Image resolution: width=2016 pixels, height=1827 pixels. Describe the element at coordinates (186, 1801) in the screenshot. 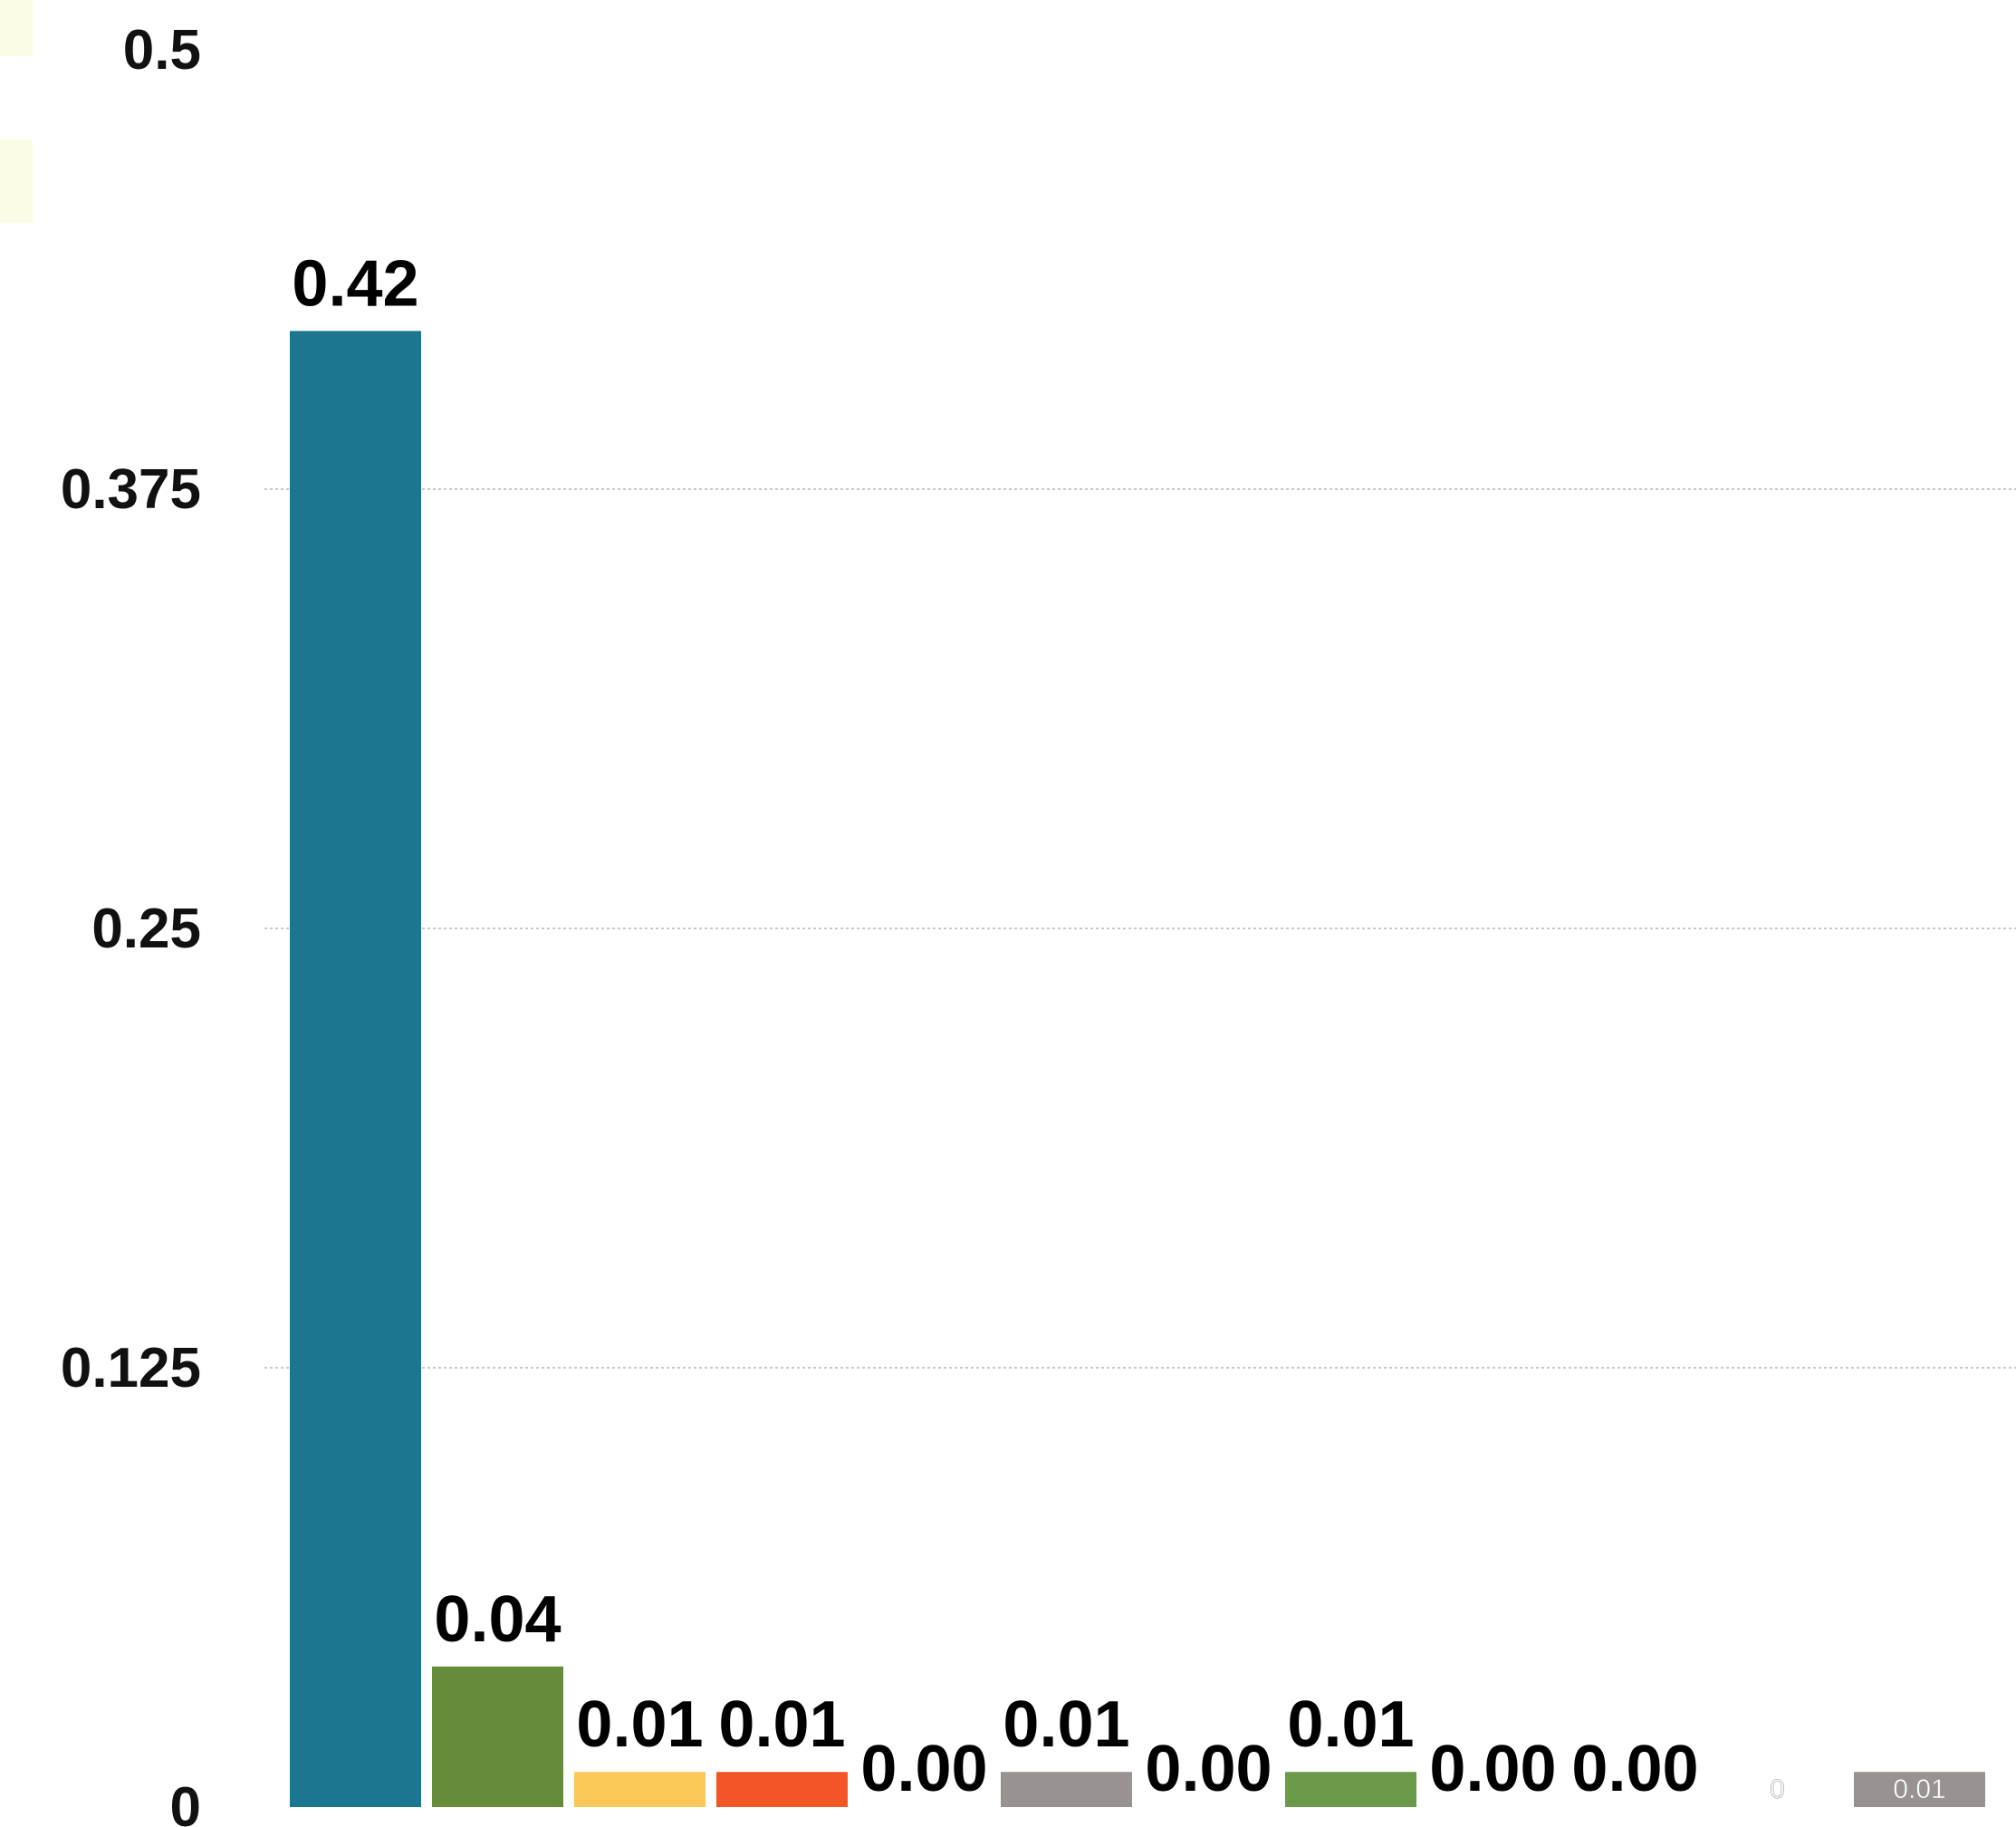

I see `y-tick-label: 0` at that location.